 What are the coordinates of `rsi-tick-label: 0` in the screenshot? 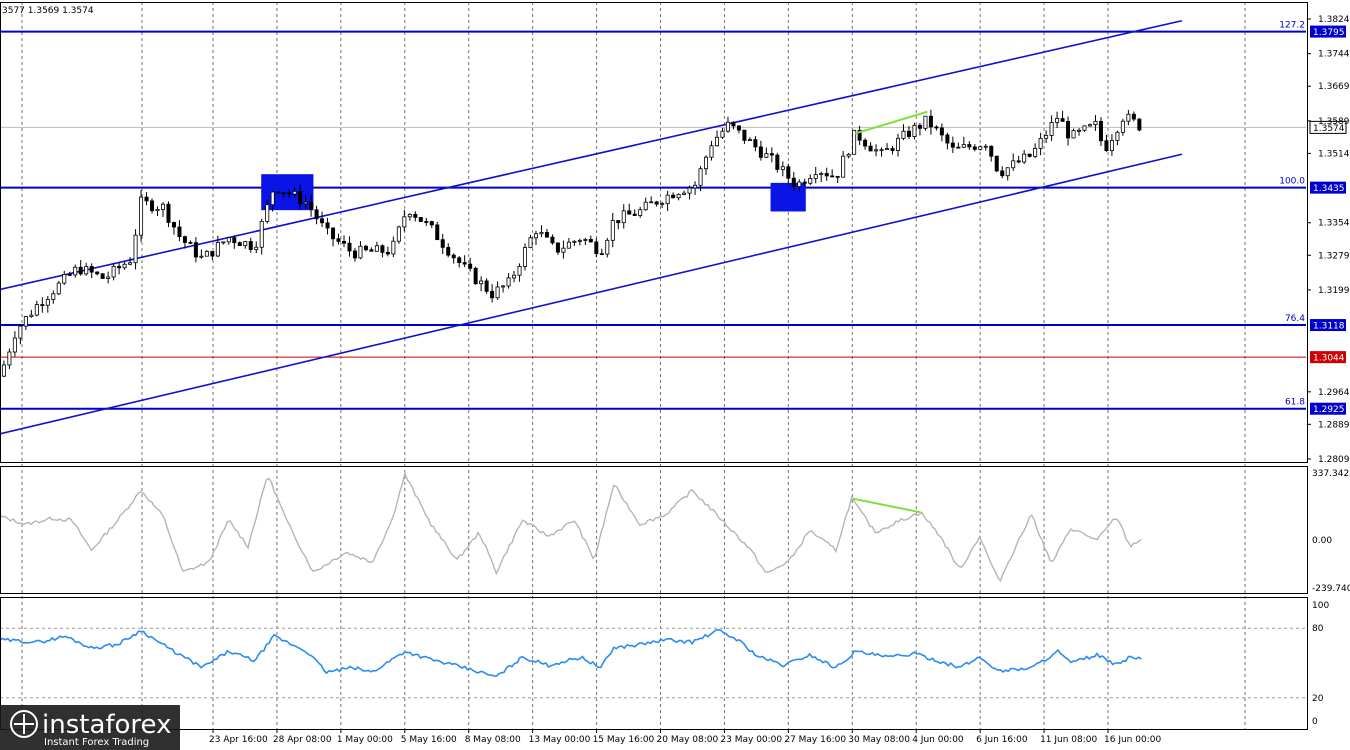 It's located at (1315, 722).